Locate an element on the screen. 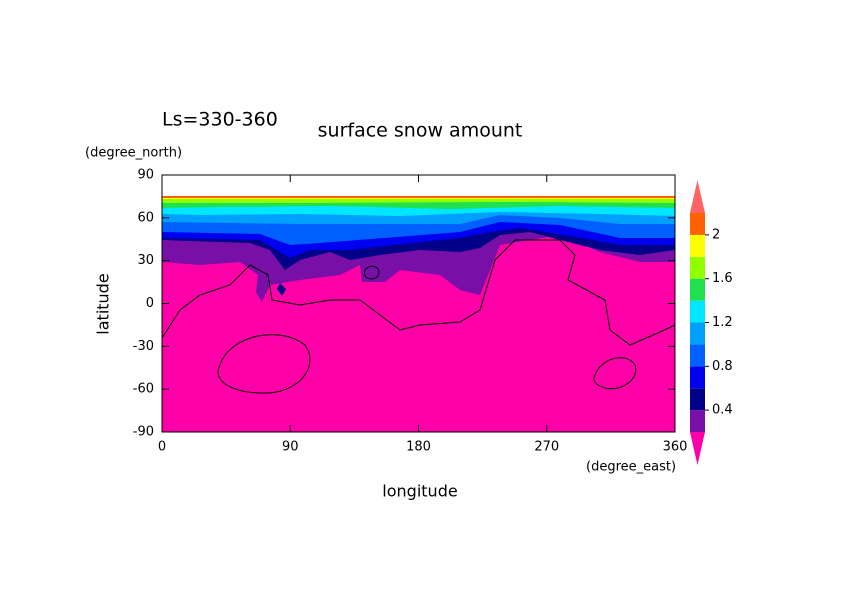 This screenshot has height=599, width=842. y-tick-label: 30 is located at coordinates (145, 260).